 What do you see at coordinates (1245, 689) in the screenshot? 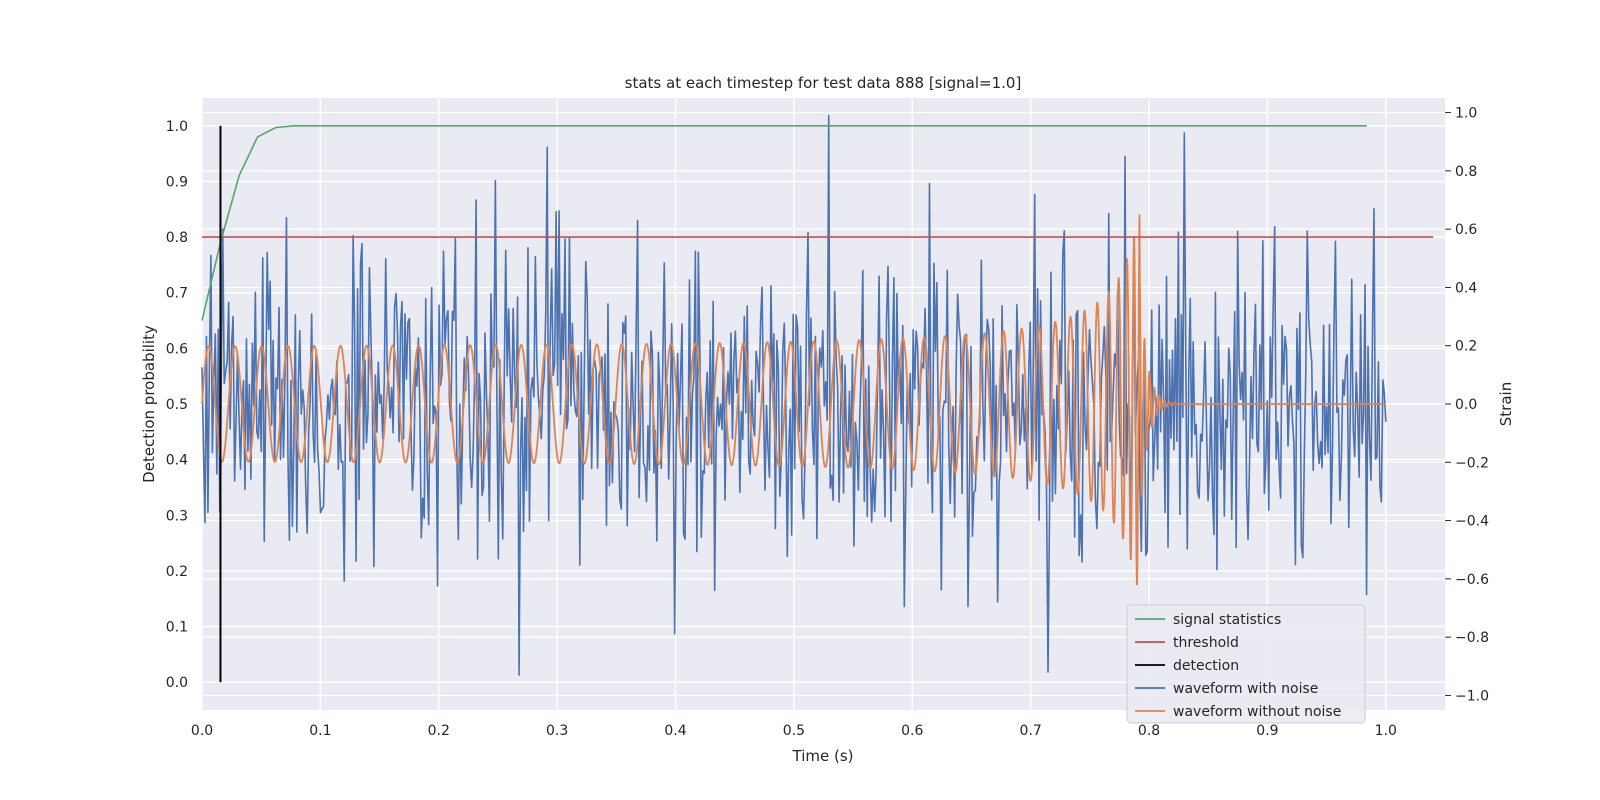
I see `legend-entry-label: waveform with noise` at bounding box center [1245, 689].